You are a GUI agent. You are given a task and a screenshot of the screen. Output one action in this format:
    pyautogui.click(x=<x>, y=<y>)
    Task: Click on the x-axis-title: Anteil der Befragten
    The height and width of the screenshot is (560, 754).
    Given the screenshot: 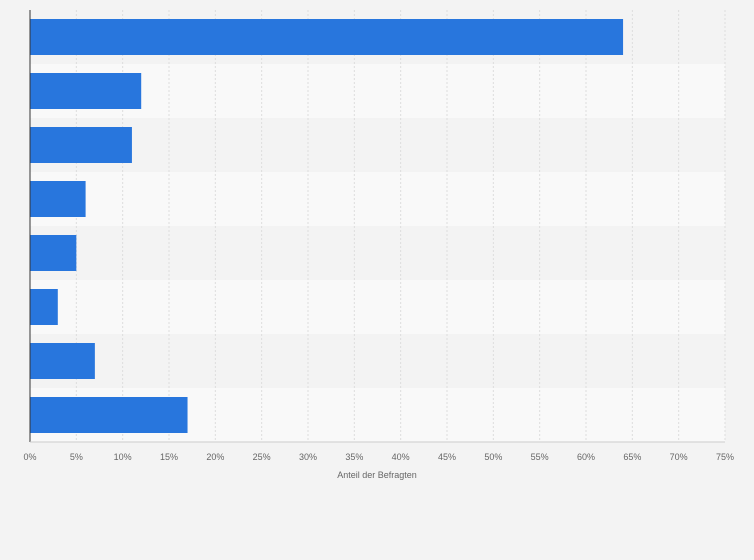 What is the action you would take?
    pyautogui.click(x=377, y=475)
    